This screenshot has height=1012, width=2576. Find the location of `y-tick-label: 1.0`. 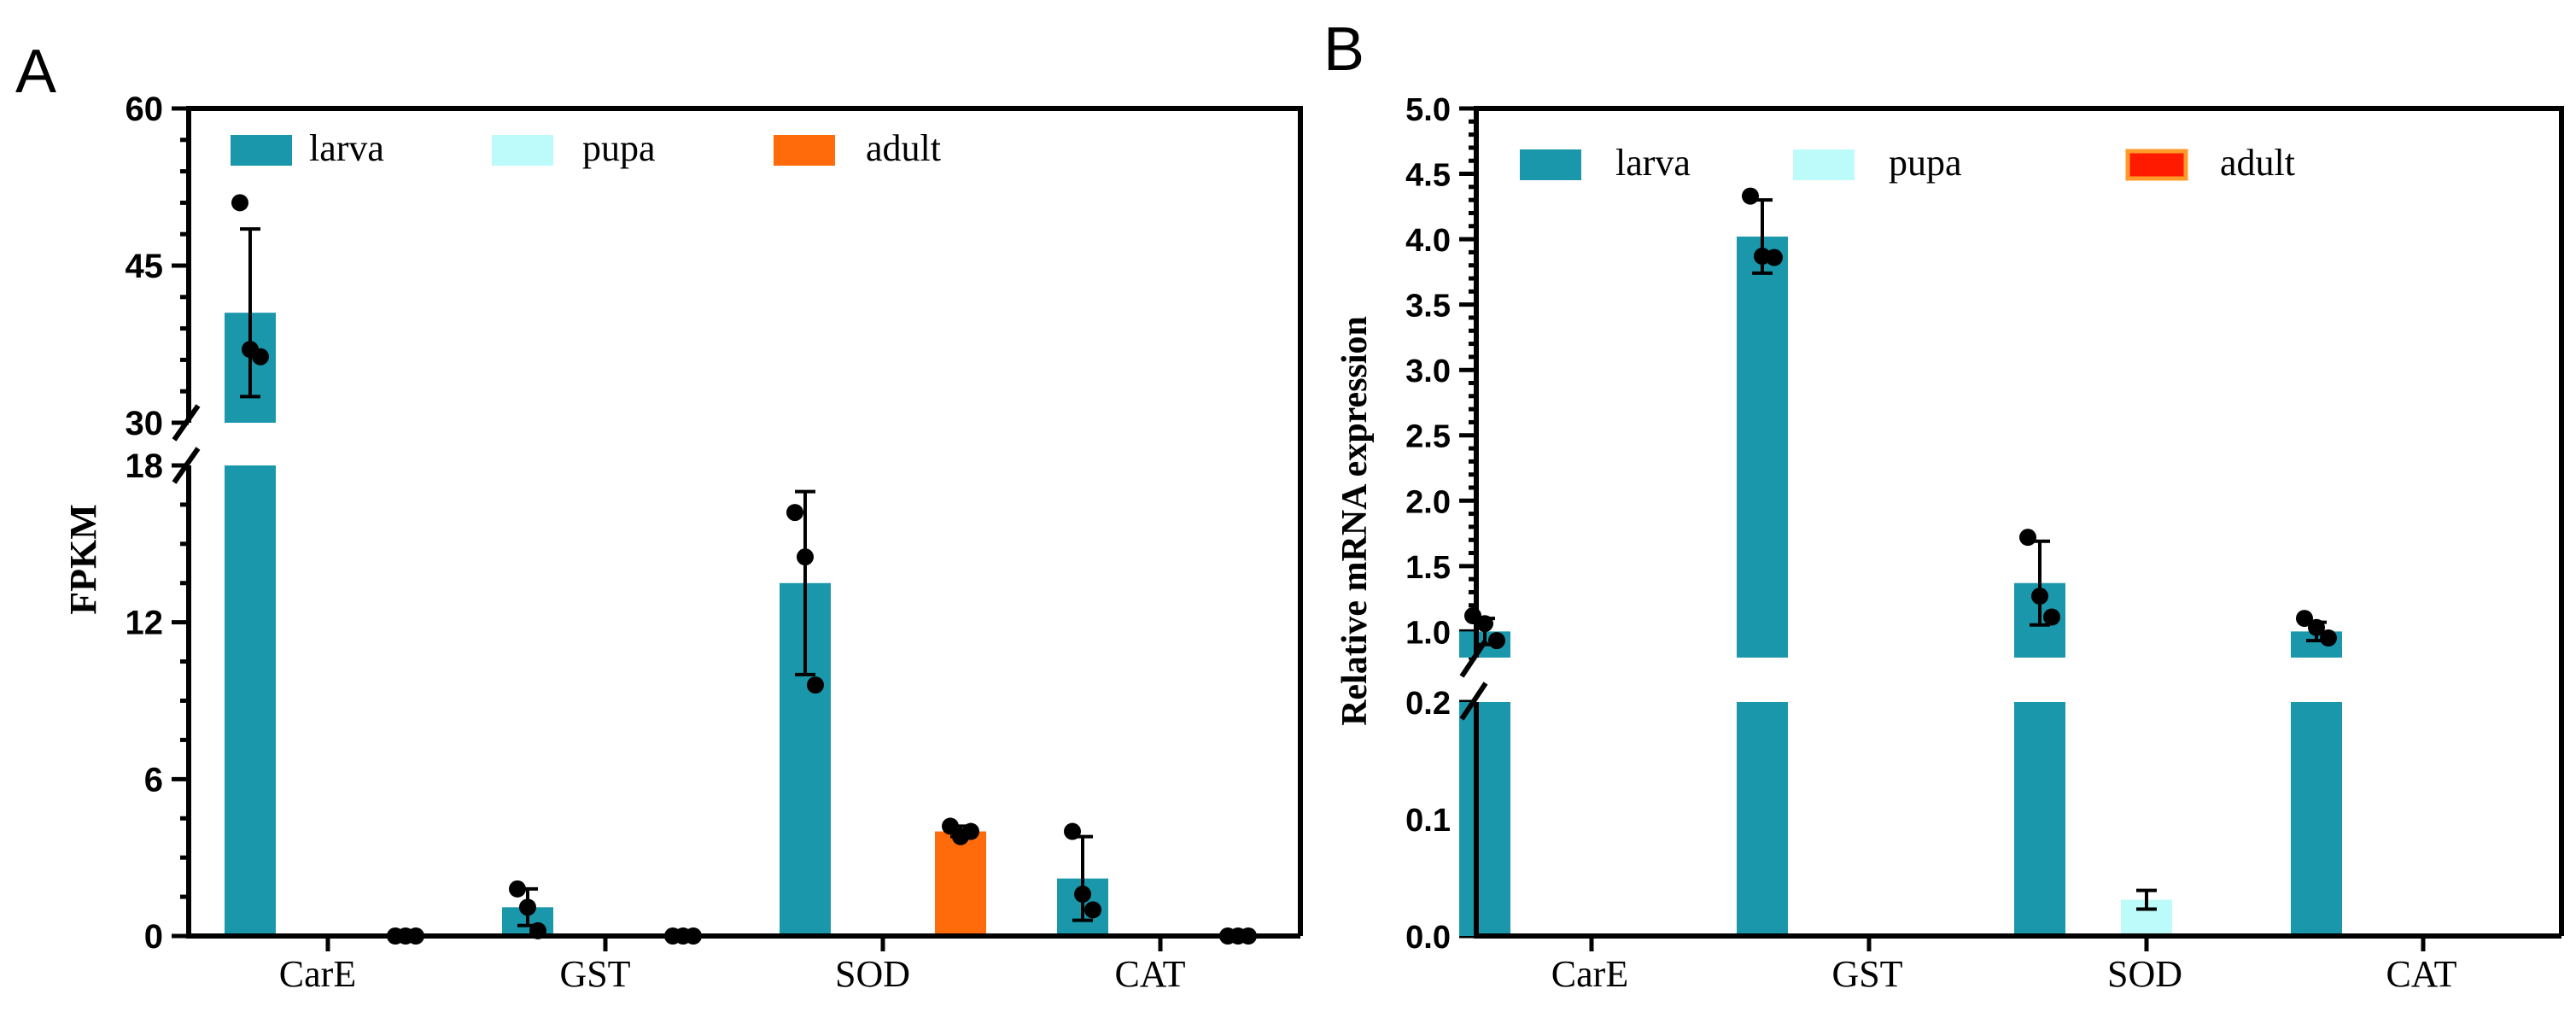

y-tick-label: 1.0 is located at coordinates (1428, 633).